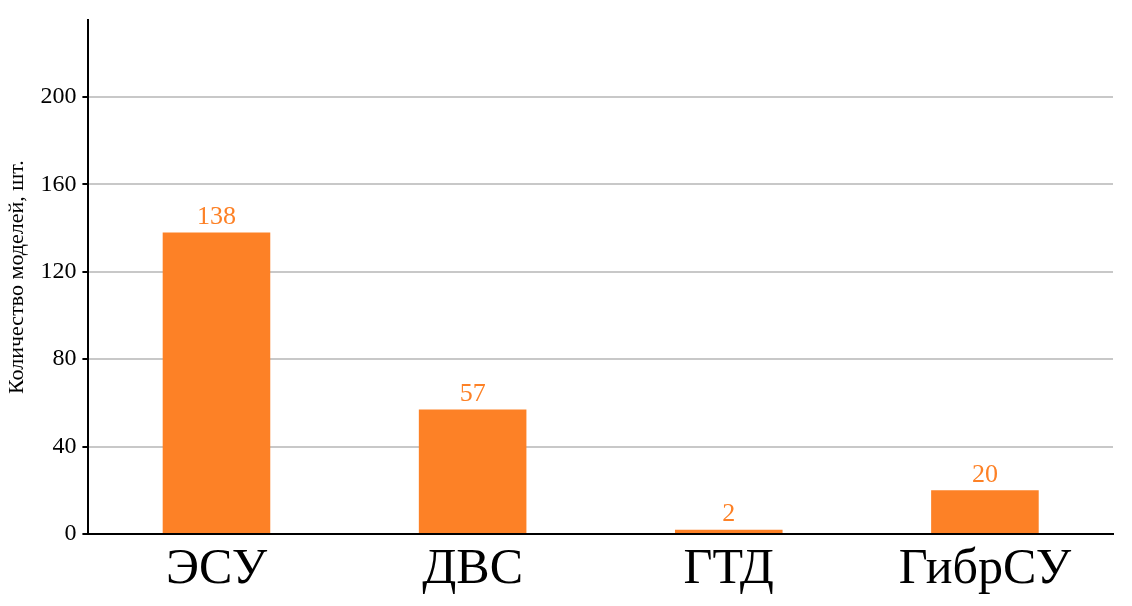 The height and width of the screenshot is (606, 1132). Describe the element at coordinates (985, 566) in the screenshot. I see `x-tick-label: ГибрСУ` at that location.